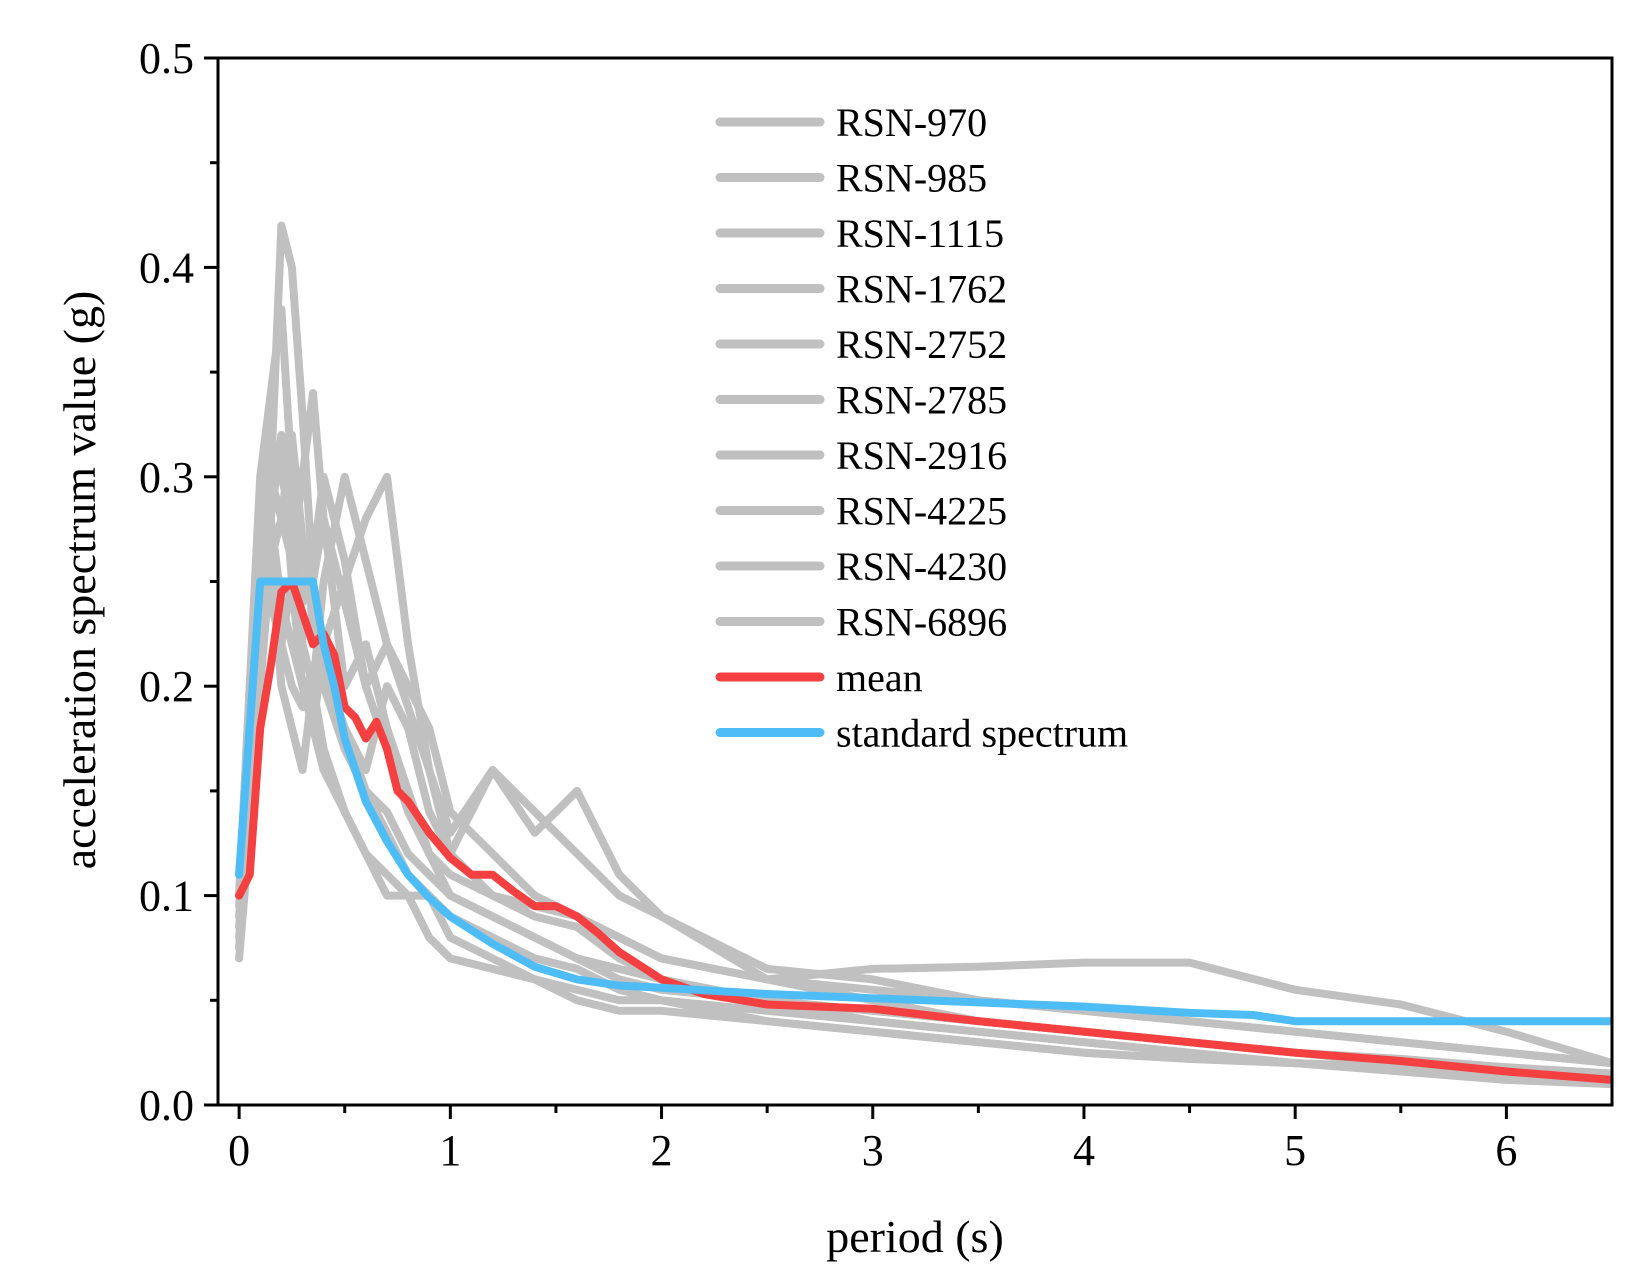 This screenshot has width=1637, height=1279. Describe the element at coordinates (921, 566) in the screenshot. I see `legend-label-rsn-4230: RSN-4230` at that location.